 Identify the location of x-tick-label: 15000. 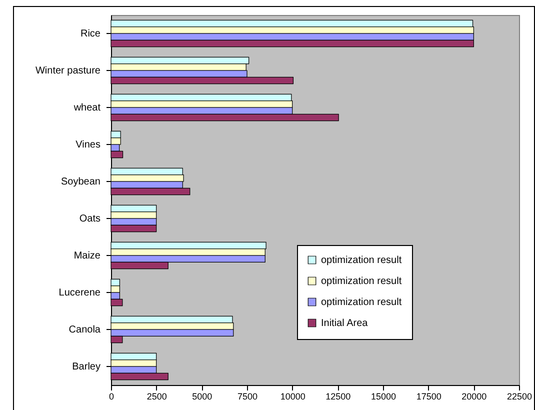
(383, 397).